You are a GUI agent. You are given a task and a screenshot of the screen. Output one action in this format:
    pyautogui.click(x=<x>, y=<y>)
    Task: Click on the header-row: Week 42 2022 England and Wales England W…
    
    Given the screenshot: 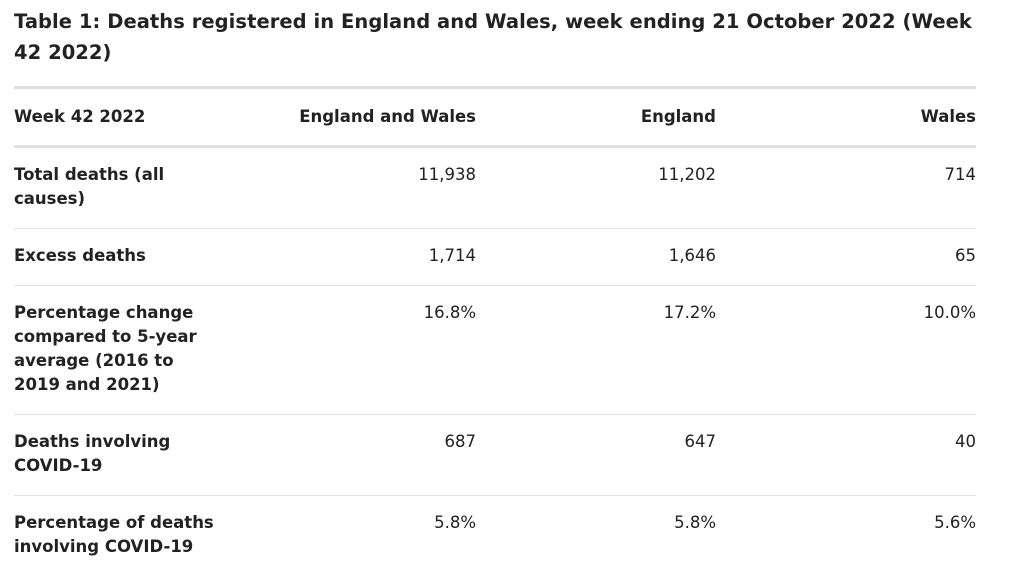 What is the action you would take?
    pyautogui.click(x=495, y=117)
    